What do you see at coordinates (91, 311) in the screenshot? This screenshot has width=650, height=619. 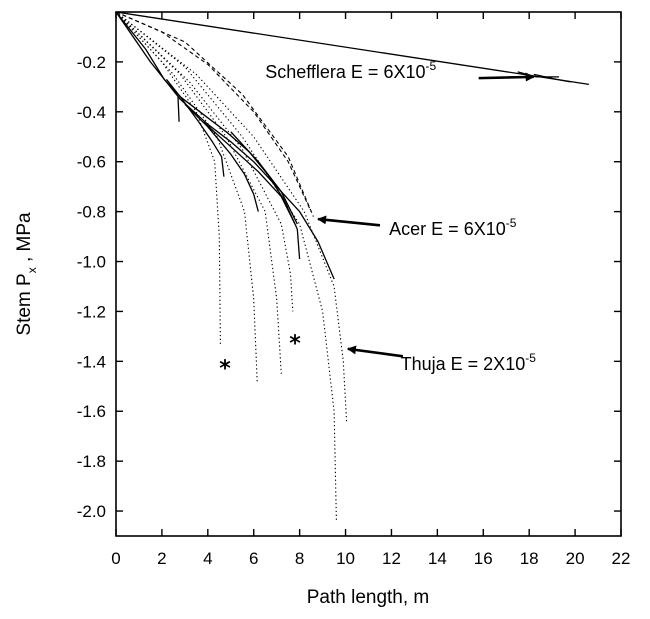 I see `y-tick-label: -1.2` at bounding box center [91, 311].